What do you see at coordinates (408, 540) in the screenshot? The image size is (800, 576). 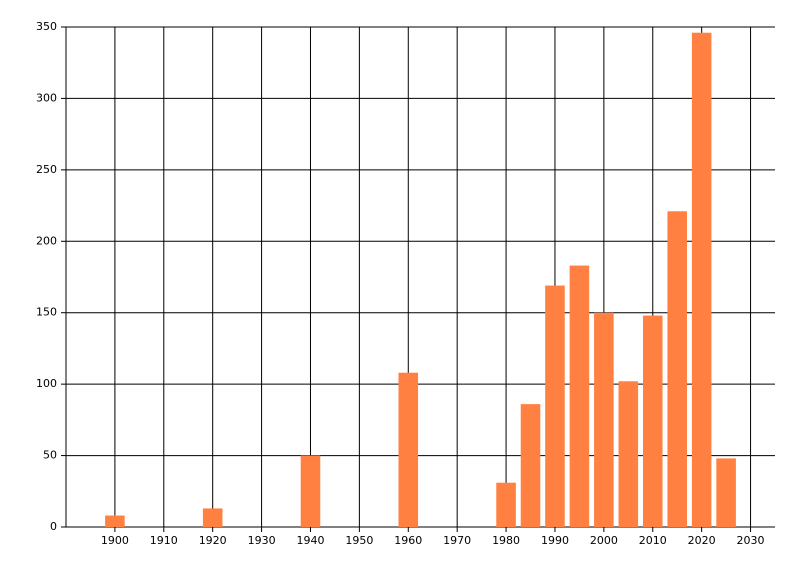 I see `x-tick-label: 1960` at bounding box center [408, 540].